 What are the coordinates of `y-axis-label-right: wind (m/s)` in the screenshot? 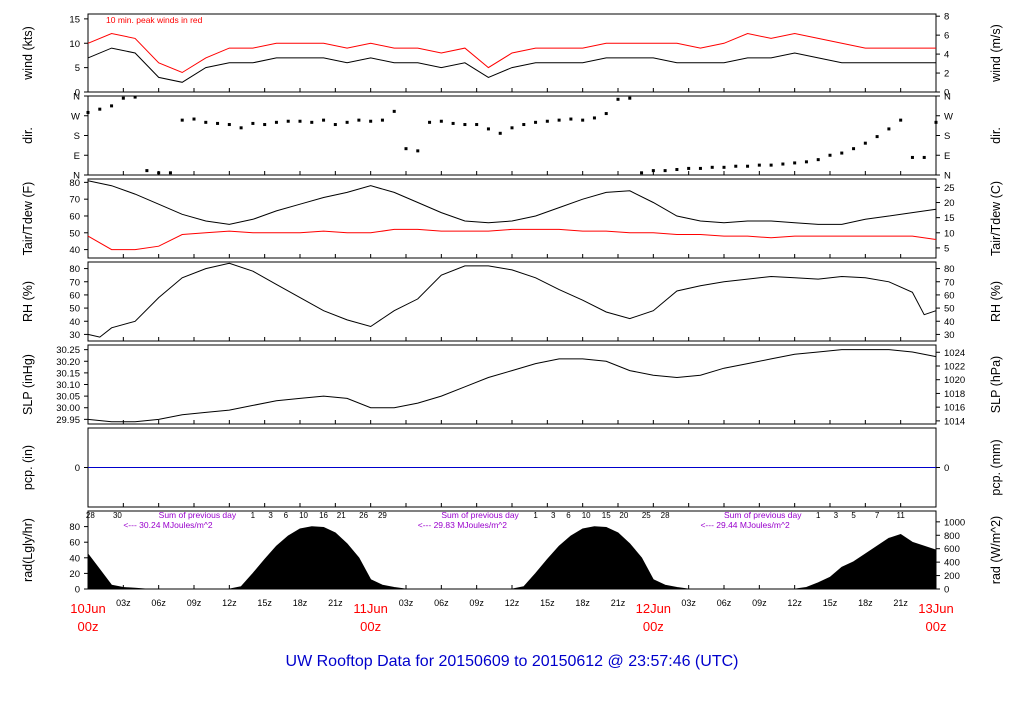 It's located at (996, 53).